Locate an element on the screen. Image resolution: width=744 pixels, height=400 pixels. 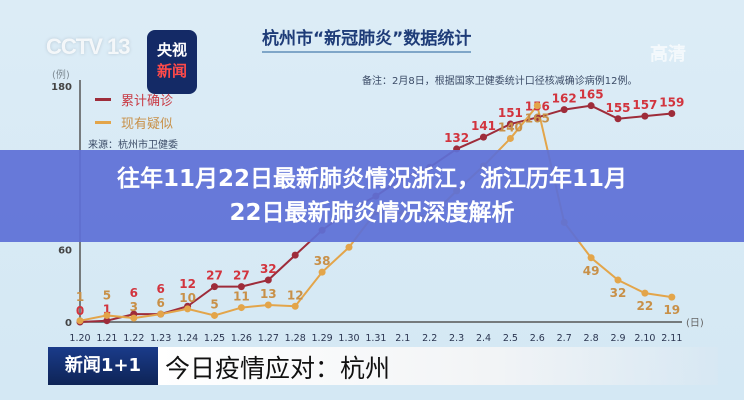
x-tick-label: 1.28 is located at coordinates (295, 338).